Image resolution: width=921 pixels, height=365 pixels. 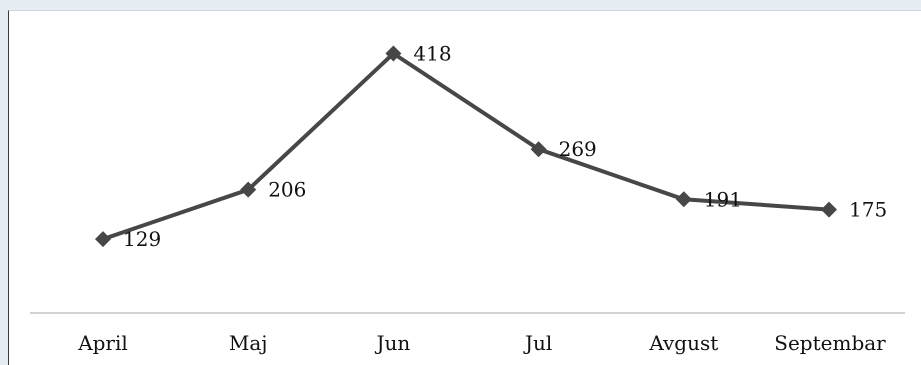 I want to click on data-point-april, so click(x=103, y=239).